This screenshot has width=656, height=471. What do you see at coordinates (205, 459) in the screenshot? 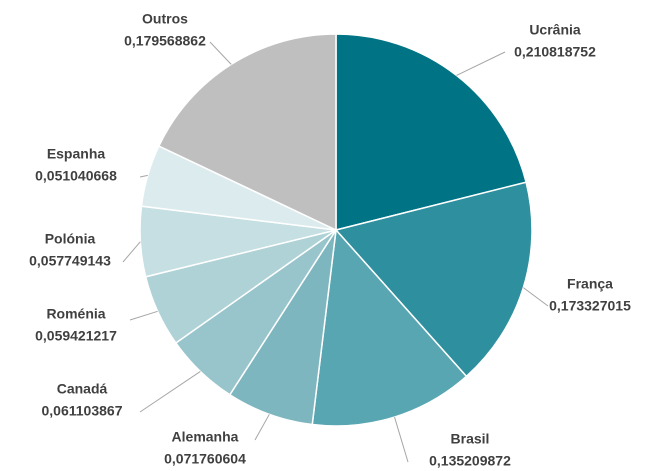
I see `value-label: 0,071760604` at bounding box center [205, 459].